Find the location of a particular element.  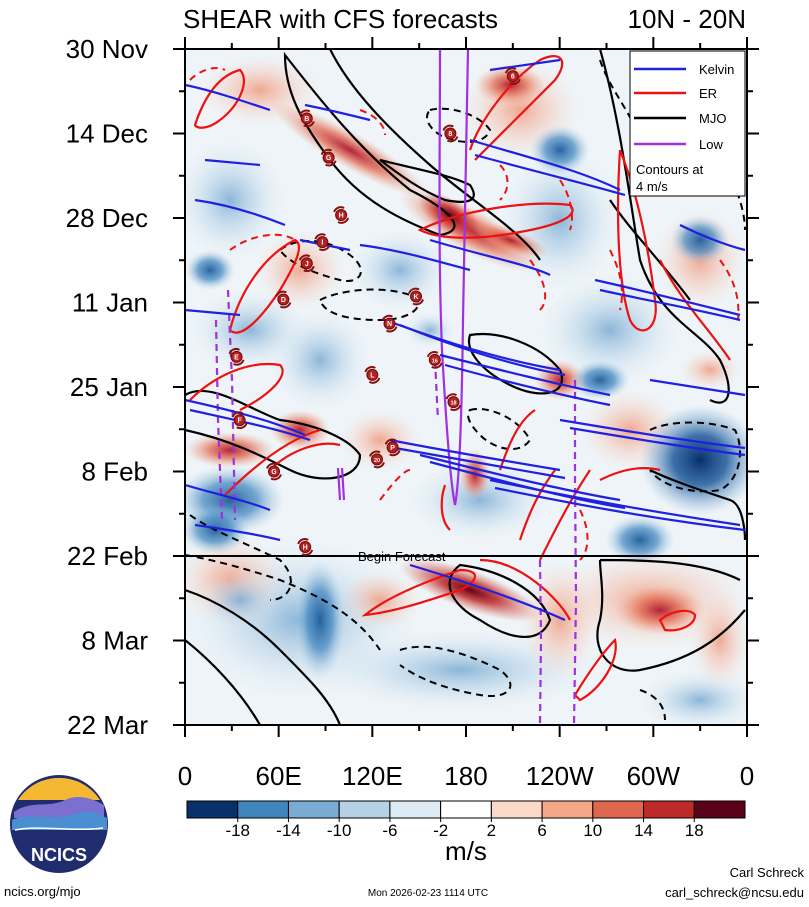

storm-marker-label: L is located at coordinates (372, 375).